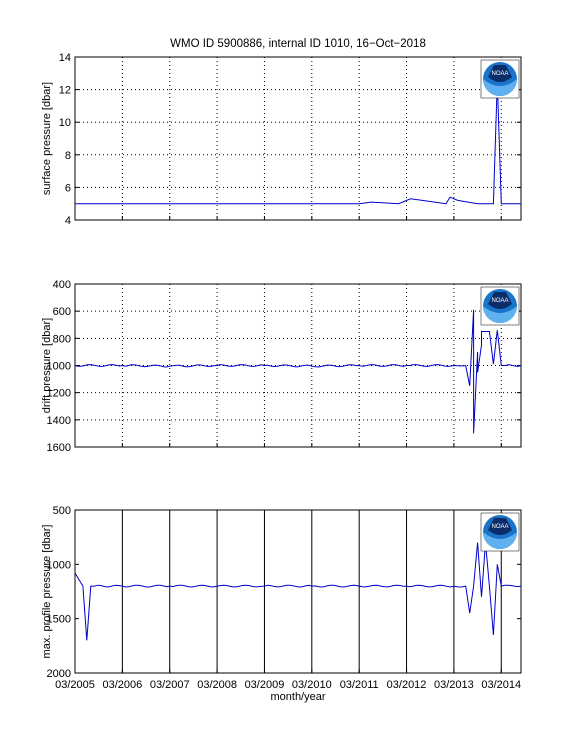 This screenshot has width=576, height=756. Describe the element at coordinates (68, 221) in the screenshot. I see `y-tick-label: 4` at that location.